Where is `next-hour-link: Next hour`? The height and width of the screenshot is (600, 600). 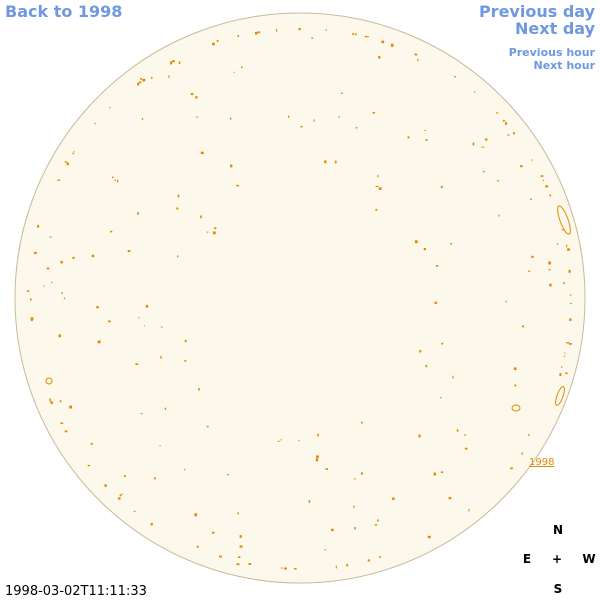
next-hour-link: Next hour is located at coordinates (565, 65).